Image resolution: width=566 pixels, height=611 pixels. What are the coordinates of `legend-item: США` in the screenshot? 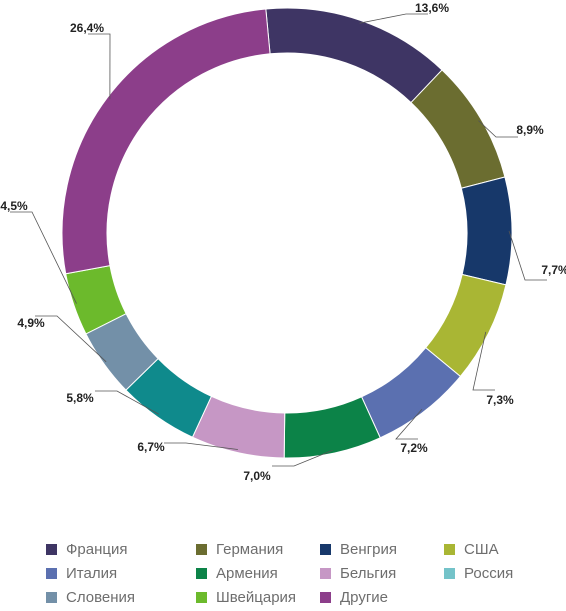 It's located at (471, 549).